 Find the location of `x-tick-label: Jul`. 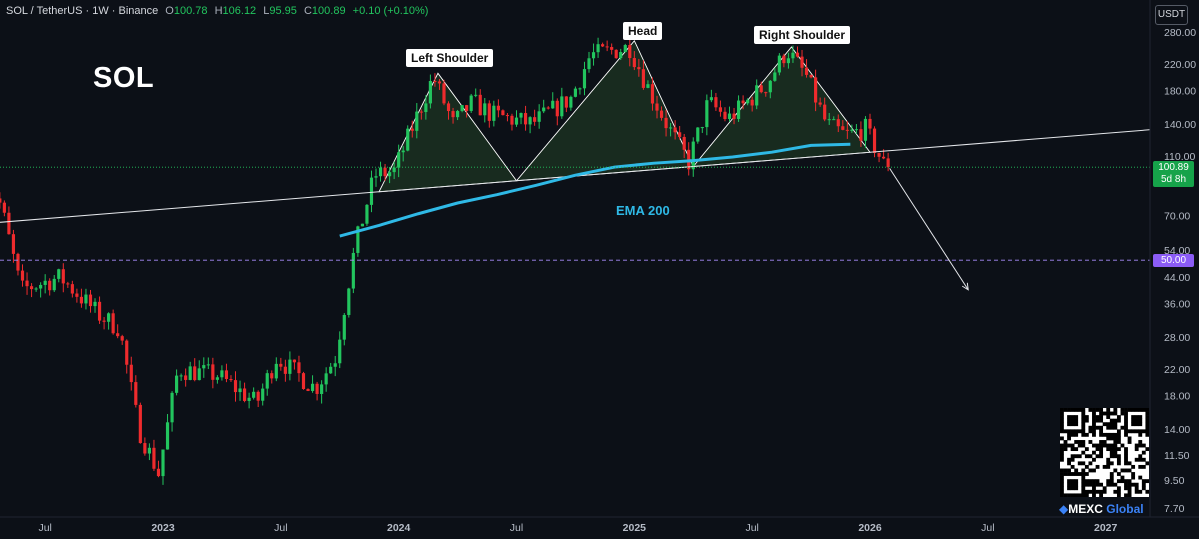

x-tick-label: Jul is located at coordinates (987, 528).